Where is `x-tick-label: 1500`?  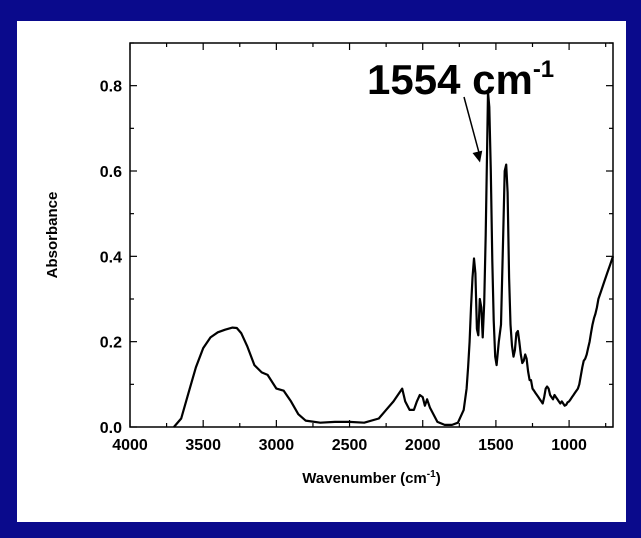 x-tick-label: 1500 is located at coordinates (496, 445).